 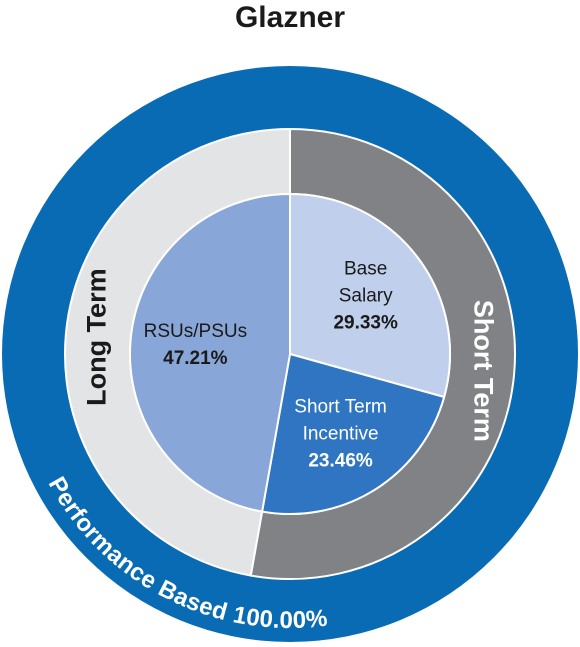 What do you see at coordinates (340, 460) in the screenshot?
I see `slice-value: 23.46%` at bounding box center [340, 460].